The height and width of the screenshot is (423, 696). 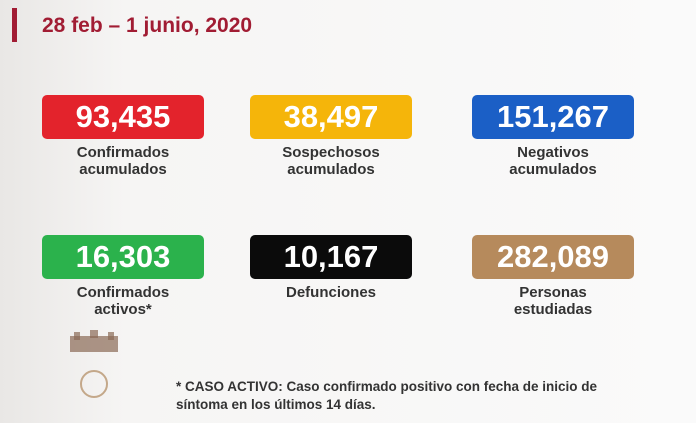 I want to click on stat-label: Sospechosos acumulados, so click(x=331, y=161).